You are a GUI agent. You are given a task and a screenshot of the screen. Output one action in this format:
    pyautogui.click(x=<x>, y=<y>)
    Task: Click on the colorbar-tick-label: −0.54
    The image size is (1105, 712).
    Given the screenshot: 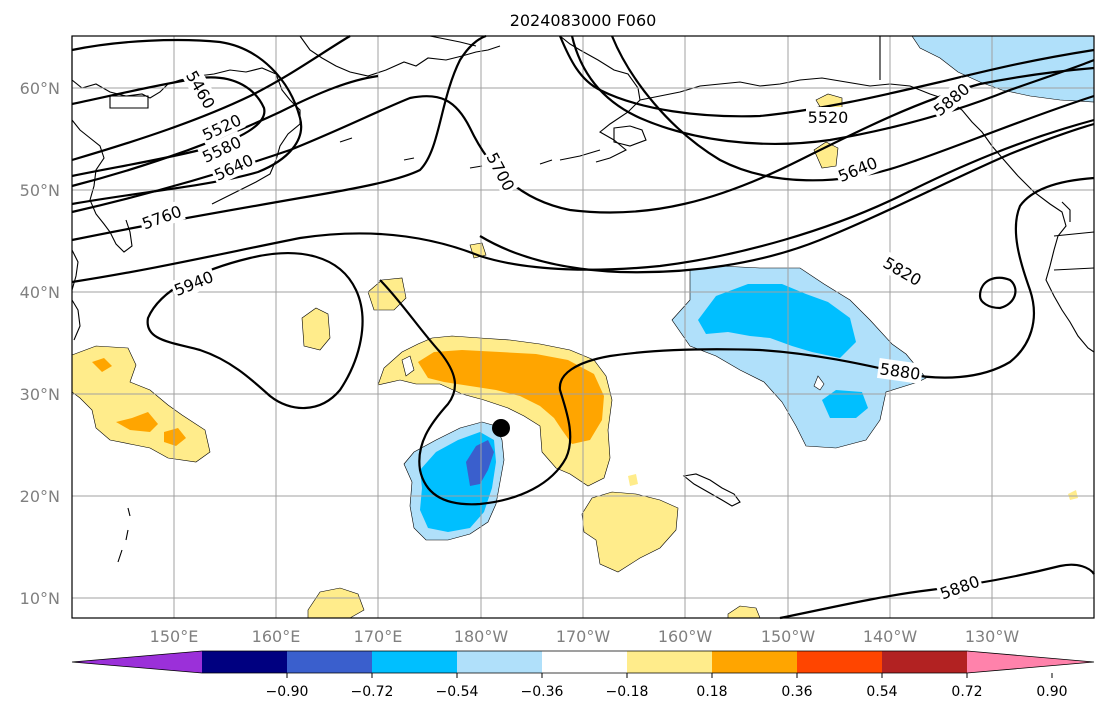 What is the action you would take?
    pyautogui.click(x=457, y=692)
    